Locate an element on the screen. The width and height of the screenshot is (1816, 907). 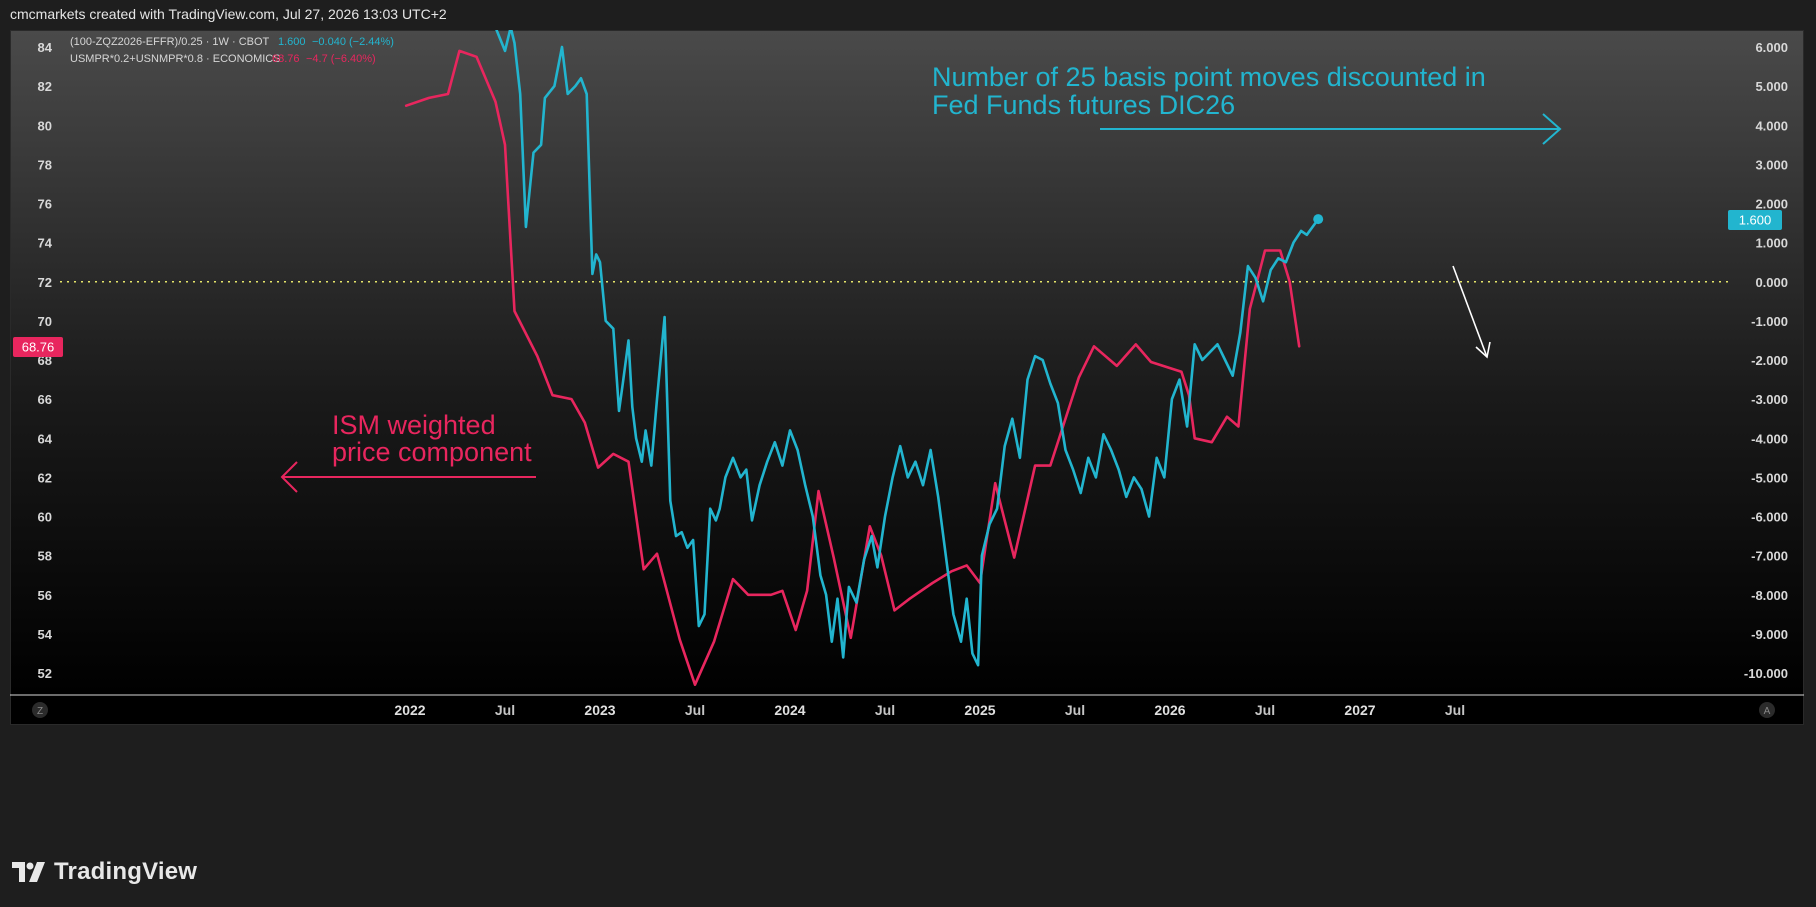
right-axis-tick-label: -3.000 is located at coordinates (1769, 399).